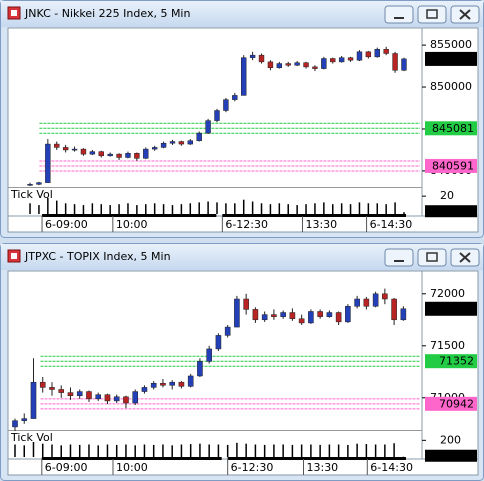  What do you see at coordinates (450, 439) in the screenshot?
I see `y-tick-label: 200` at bounding box center [450, 439].